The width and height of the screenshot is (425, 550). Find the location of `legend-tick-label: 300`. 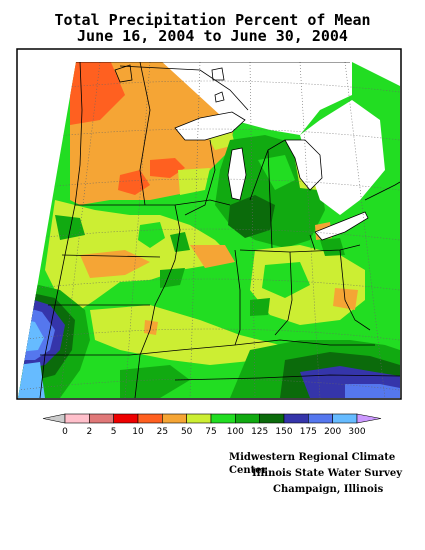

legend-tick-label: 300 is located at coordinates (356, 432).